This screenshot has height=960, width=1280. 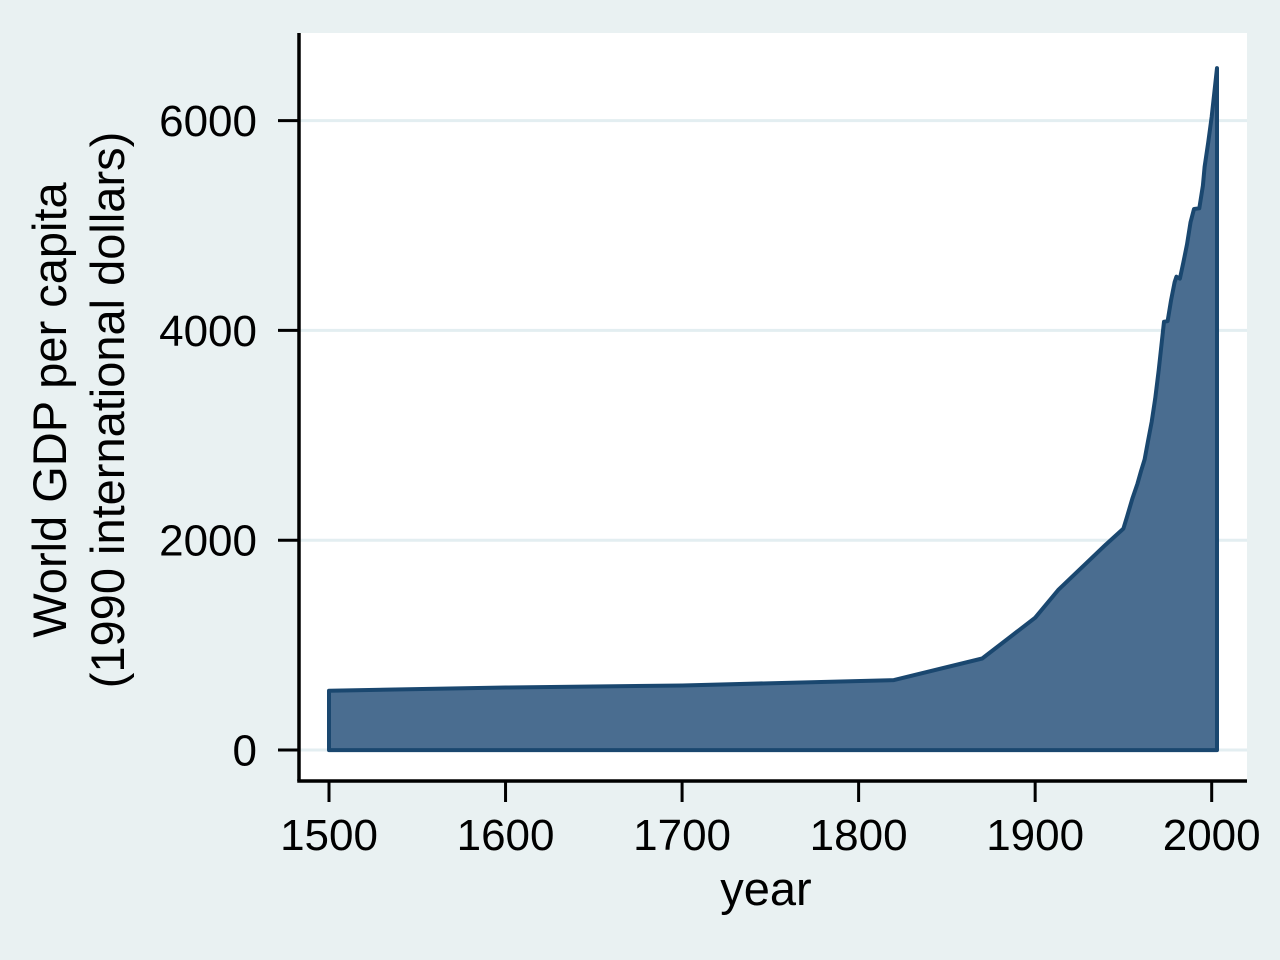 What do you see at coordinates (765, 888) in the screenshot?
I see `x-axis-title: year` at bounding box center [765, 888].